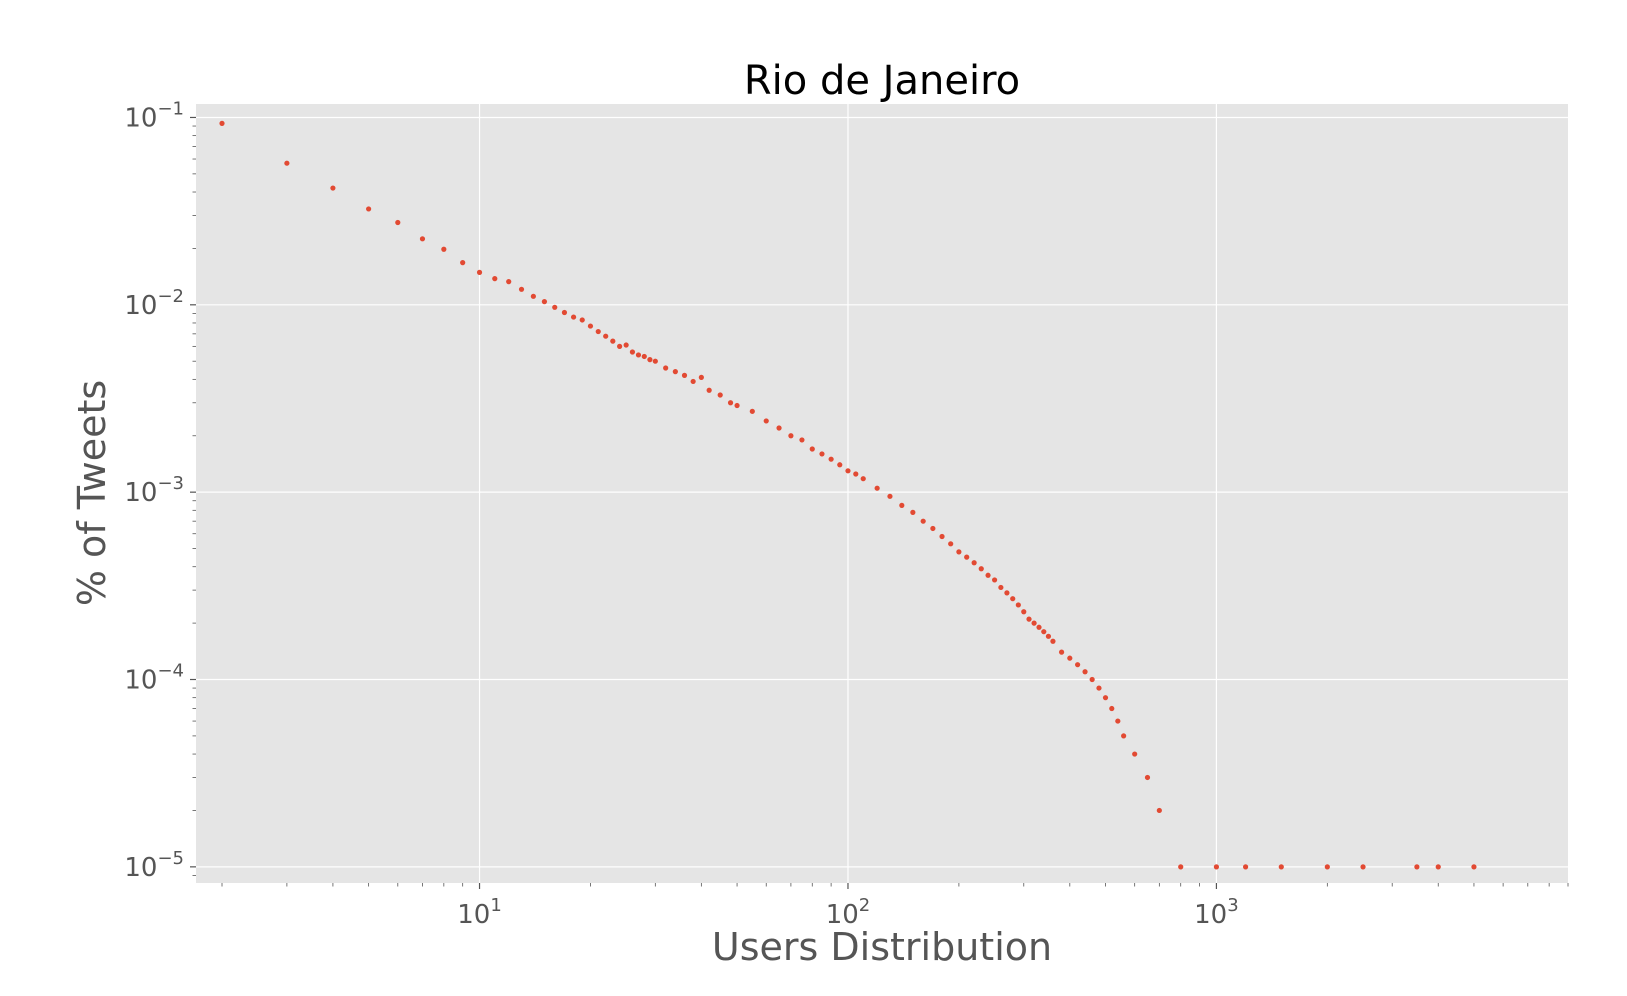 This screenshot has height=996, width=1627. What do you see at coordinates (154, 303) in the screenshot?
I see `y-tick-label: 10⁻²` at bounding box center [154, 303].